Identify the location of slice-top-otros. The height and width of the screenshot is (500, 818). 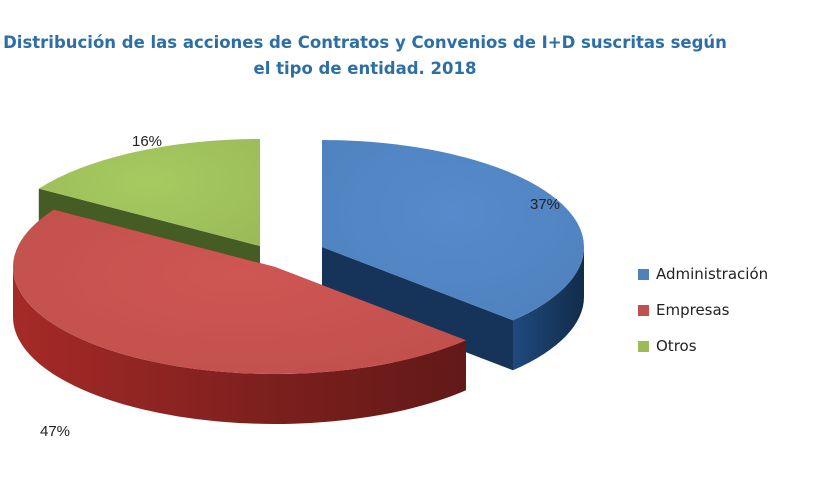
(149, 192).